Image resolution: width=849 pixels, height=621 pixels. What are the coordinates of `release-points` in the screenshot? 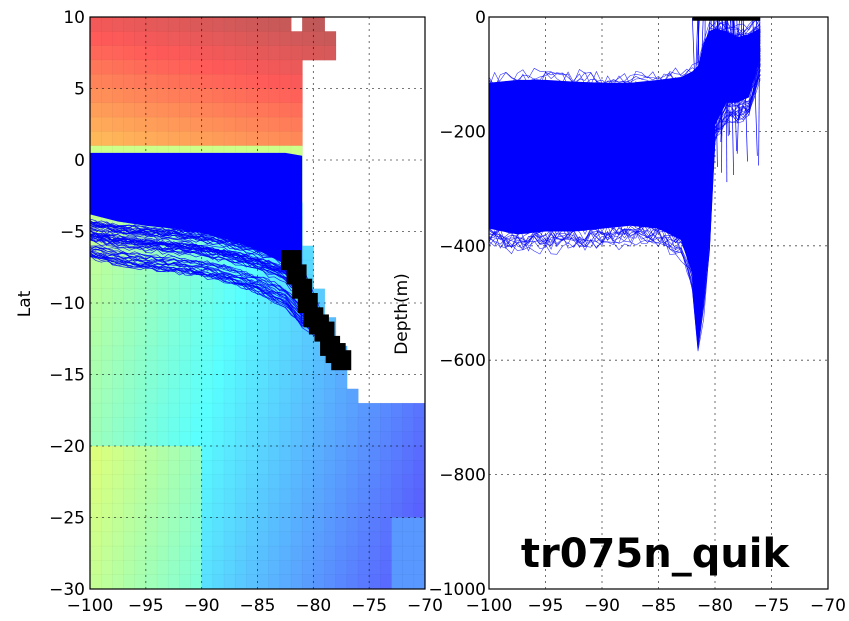 It's located at (316, 310).